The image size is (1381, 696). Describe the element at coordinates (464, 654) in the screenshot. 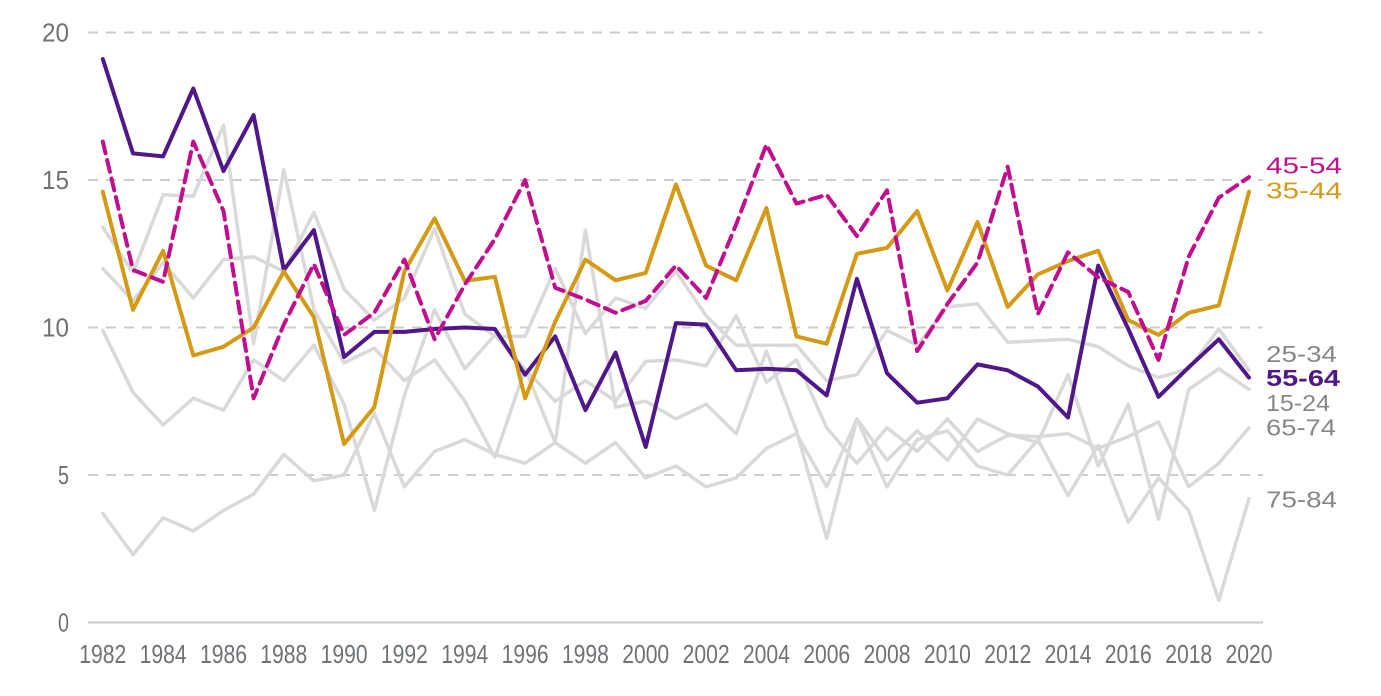

I see `svg-text: 1994` at that location.